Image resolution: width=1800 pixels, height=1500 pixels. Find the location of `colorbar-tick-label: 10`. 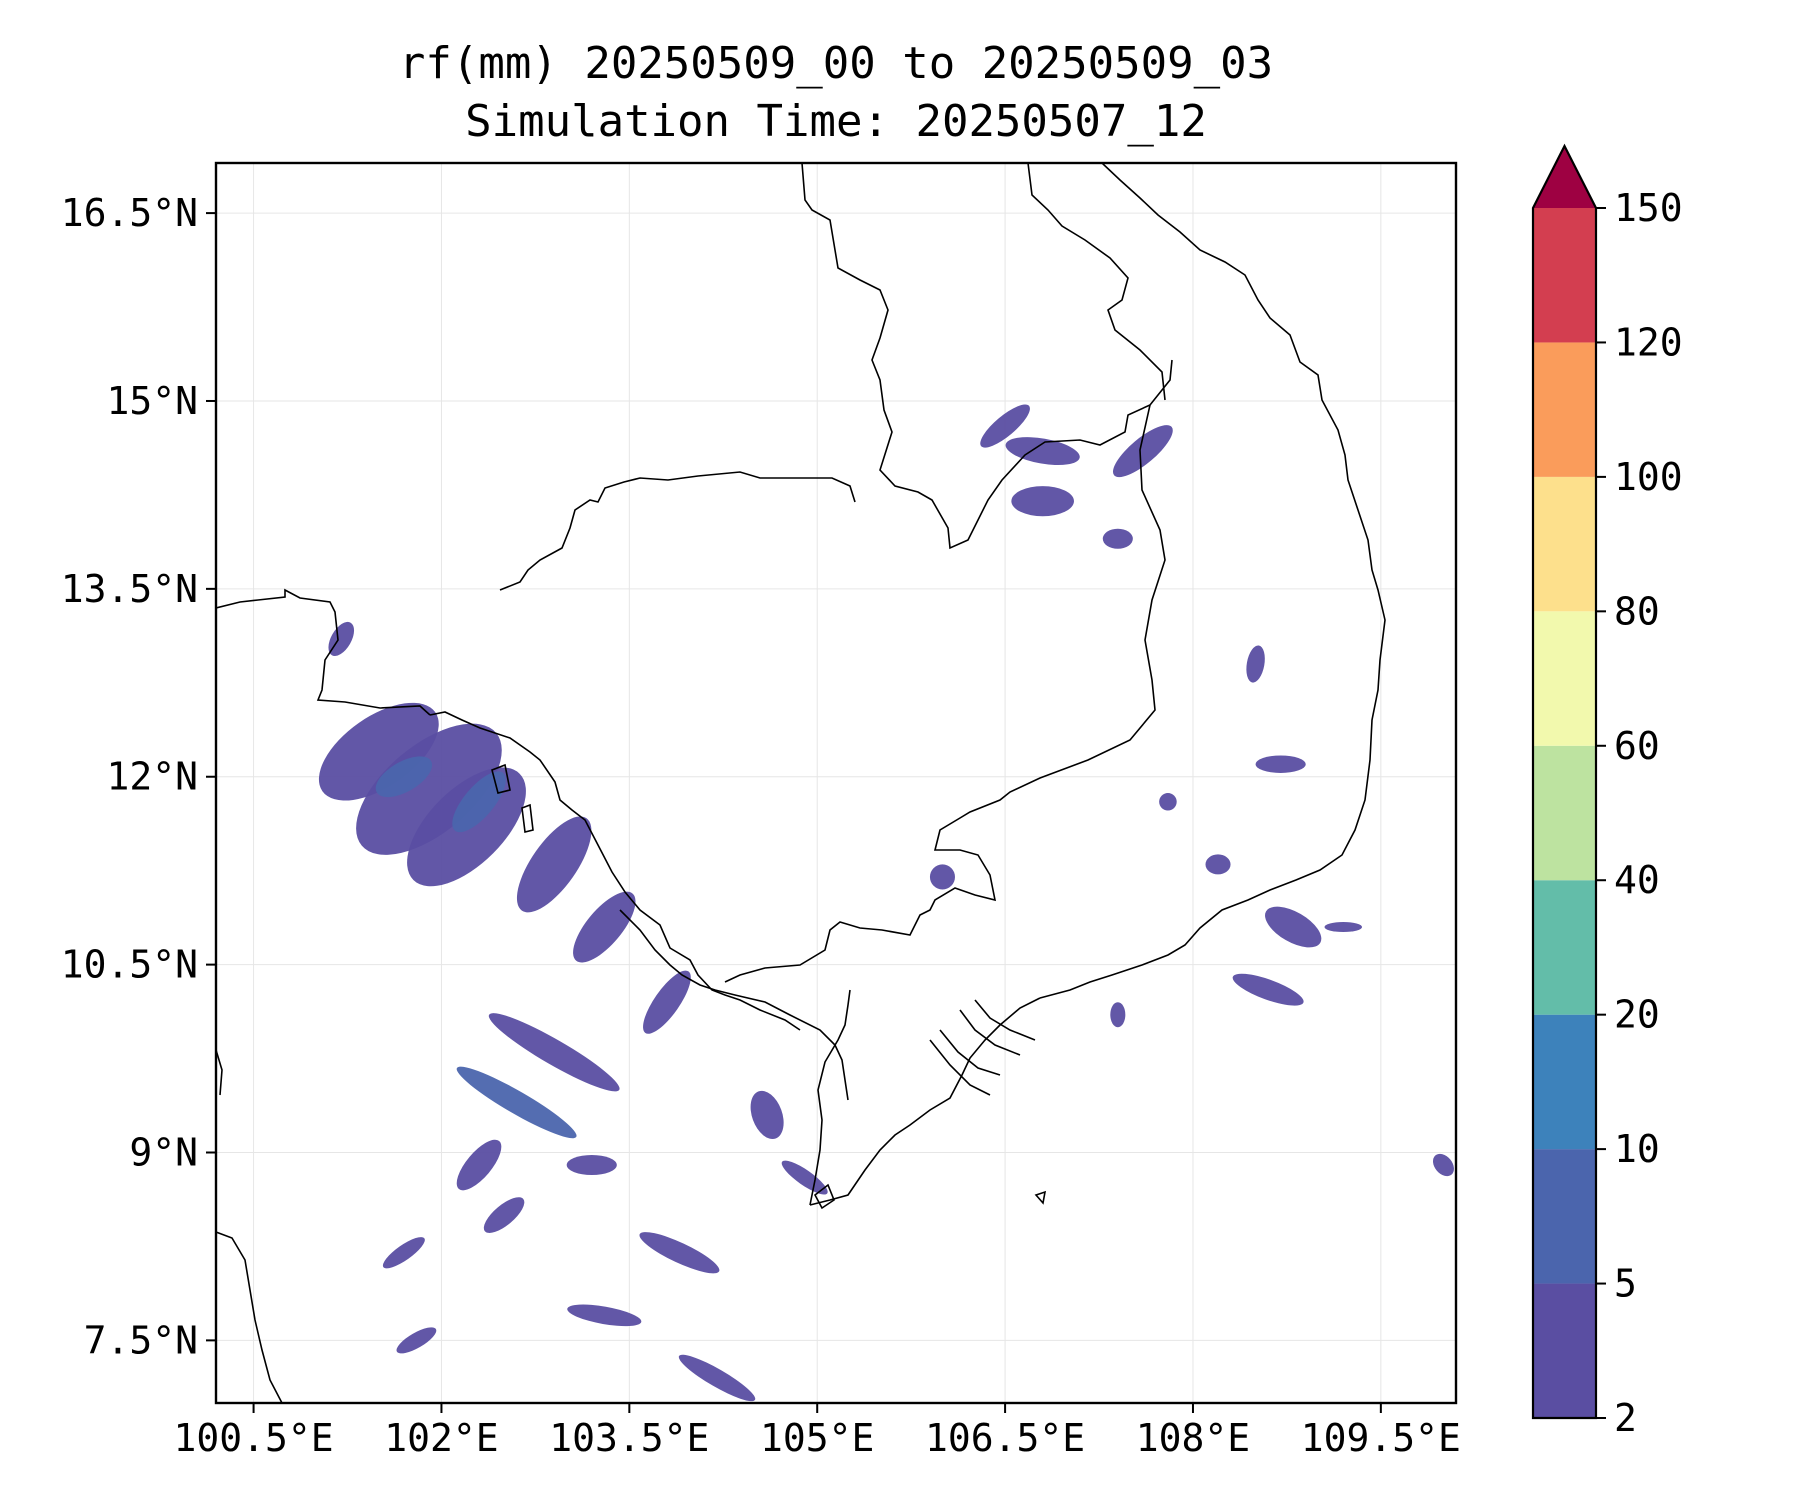

colorbar-tick-label: 10 is located at coordinates (1637, 1149).